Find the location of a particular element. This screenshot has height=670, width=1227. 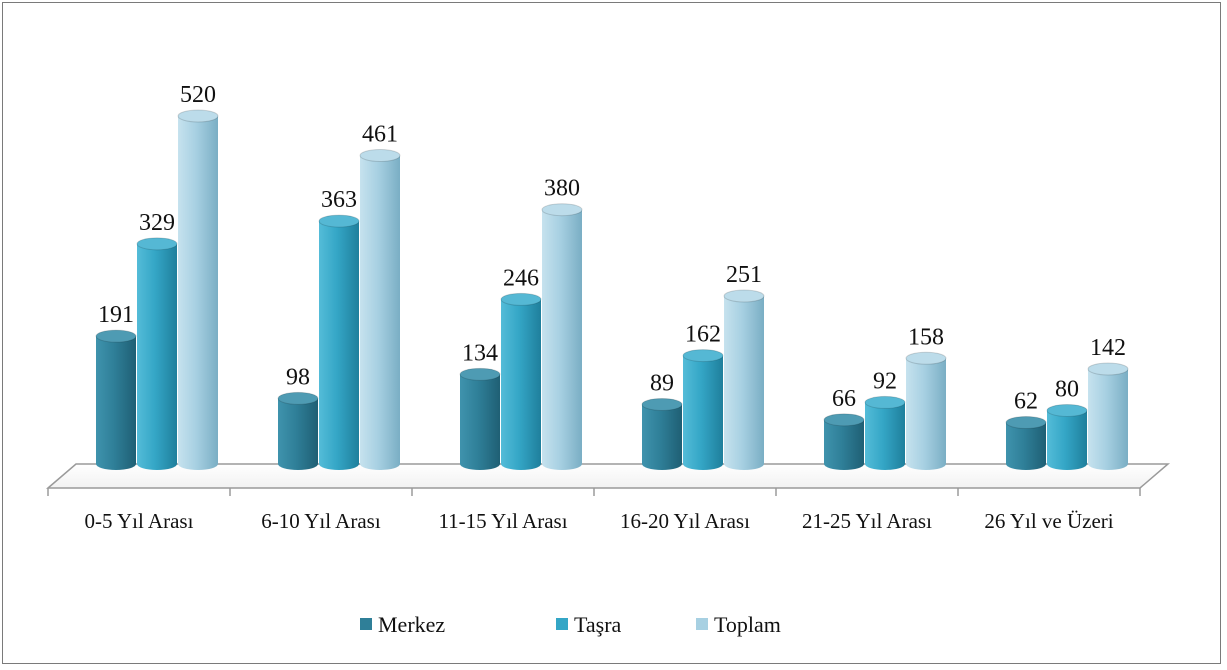

data-label: 380 is located at coordinates (562, 189).